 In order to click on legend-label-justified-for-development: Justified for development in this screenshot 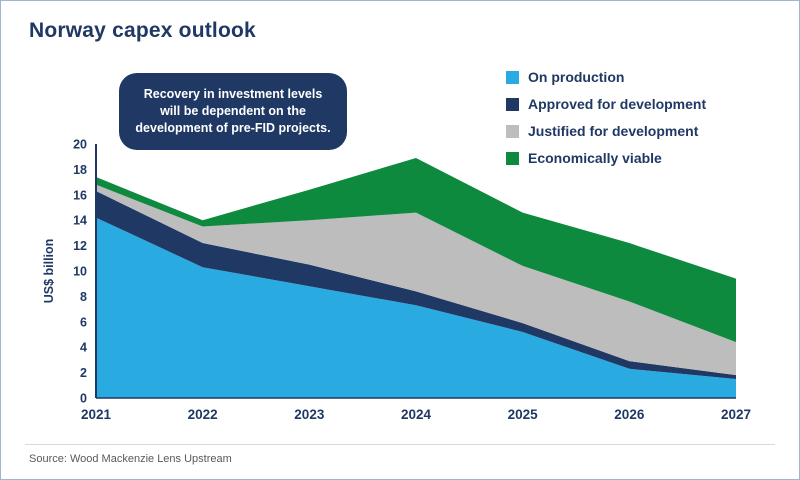, I will do `click(613, 131)`.